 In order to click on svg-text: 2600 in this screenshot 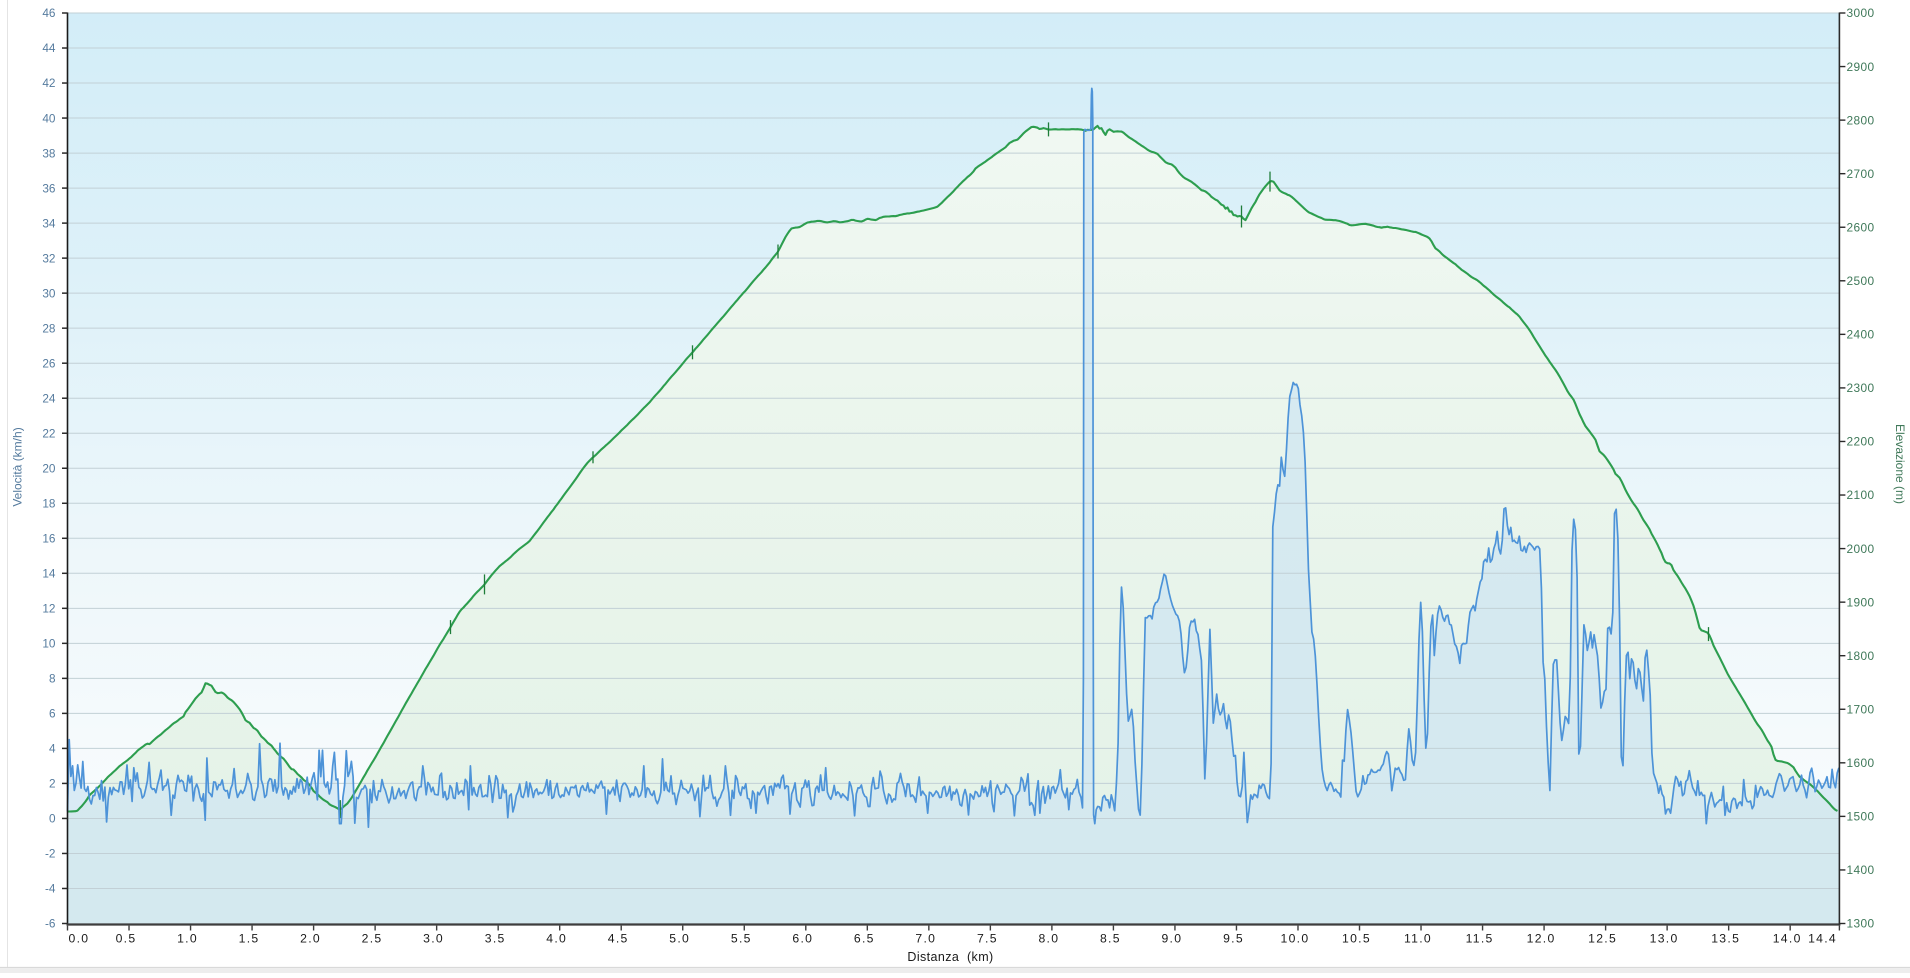, I will do `click(1861, 227)`.